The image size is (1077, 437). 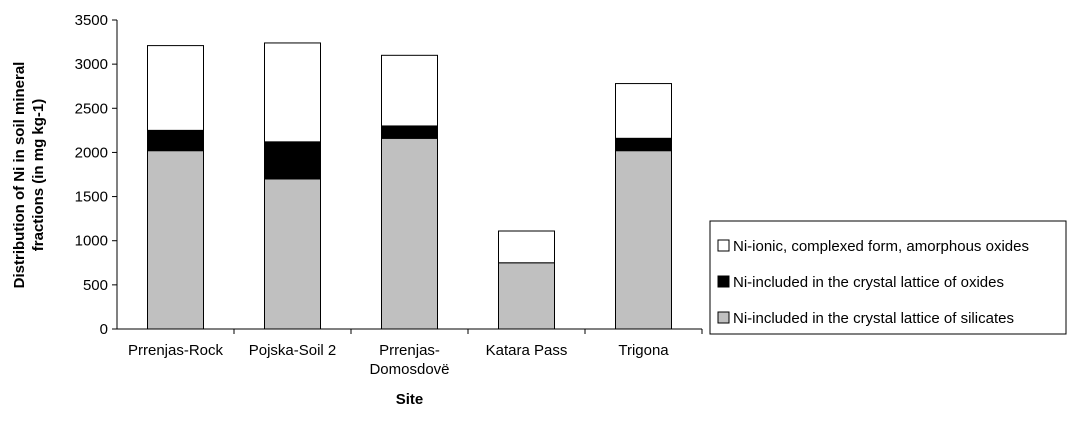 I want to click on x-tick-label-line: Pojska-Soil 2, so click(x=293, y=350).